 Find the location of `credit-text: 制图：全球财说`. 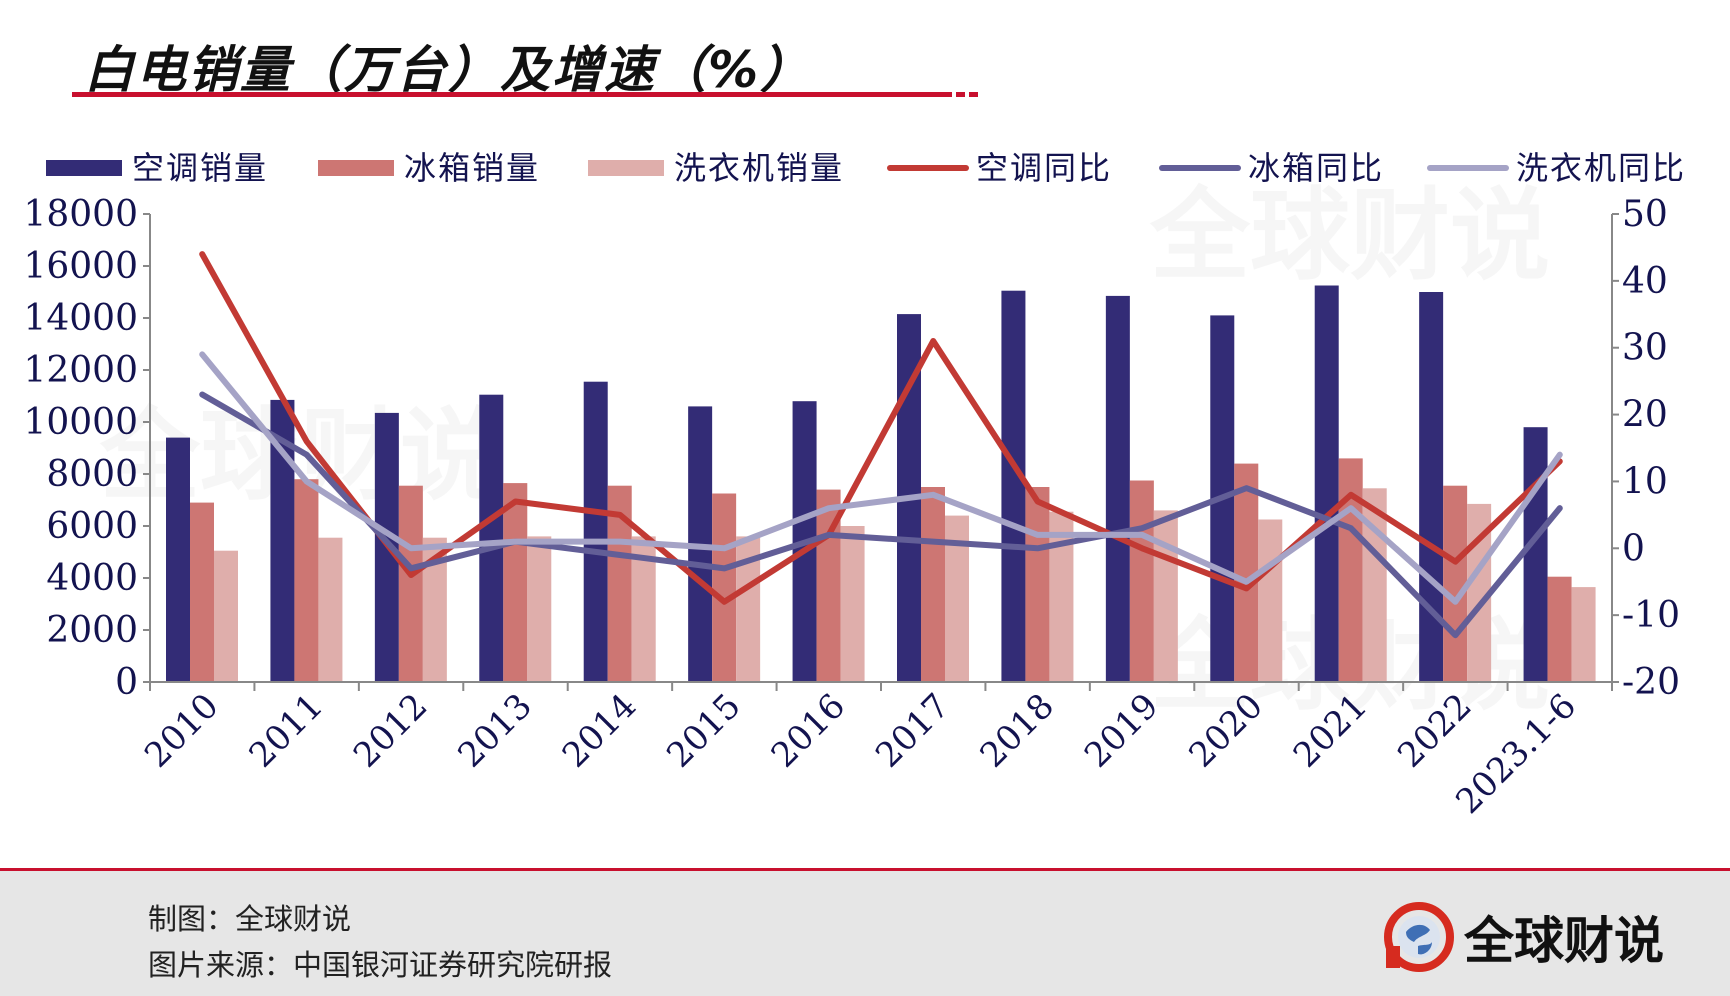

credit-text: 制图：全球财说 is located at coordinates (250, 919).